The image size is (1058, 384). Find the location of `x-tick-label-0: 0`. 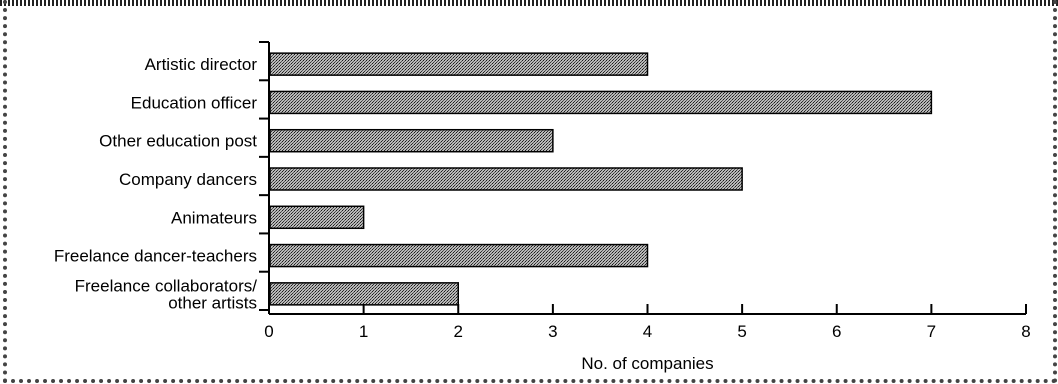

x-tick-label-0: 0 is located at coordinates (268, 331).